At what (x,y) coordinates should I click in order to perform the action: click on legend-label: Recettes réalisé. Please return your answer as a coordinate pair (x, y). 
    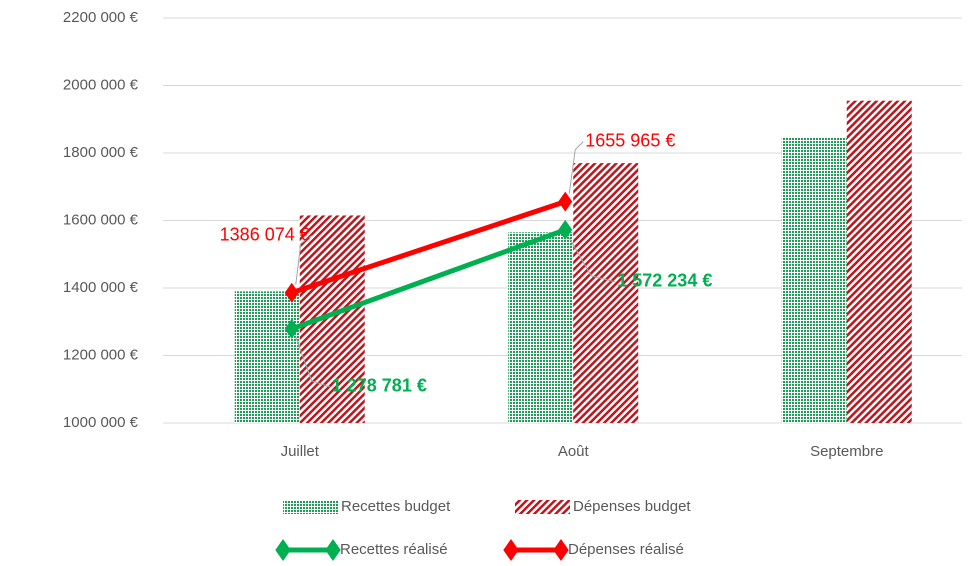
    Looking at the image, I should click on (394, 549).